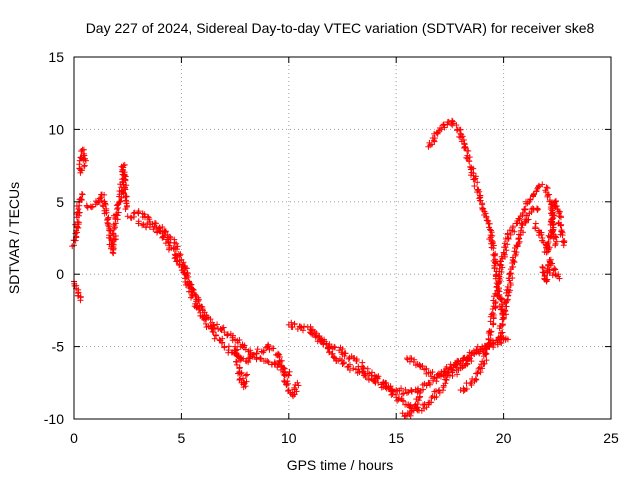 The image size is (640, 480). What do you see at coordinates (289, 438) in the screenshot?
I see `x-tick-label: 10` at bounding box center [289, 438].